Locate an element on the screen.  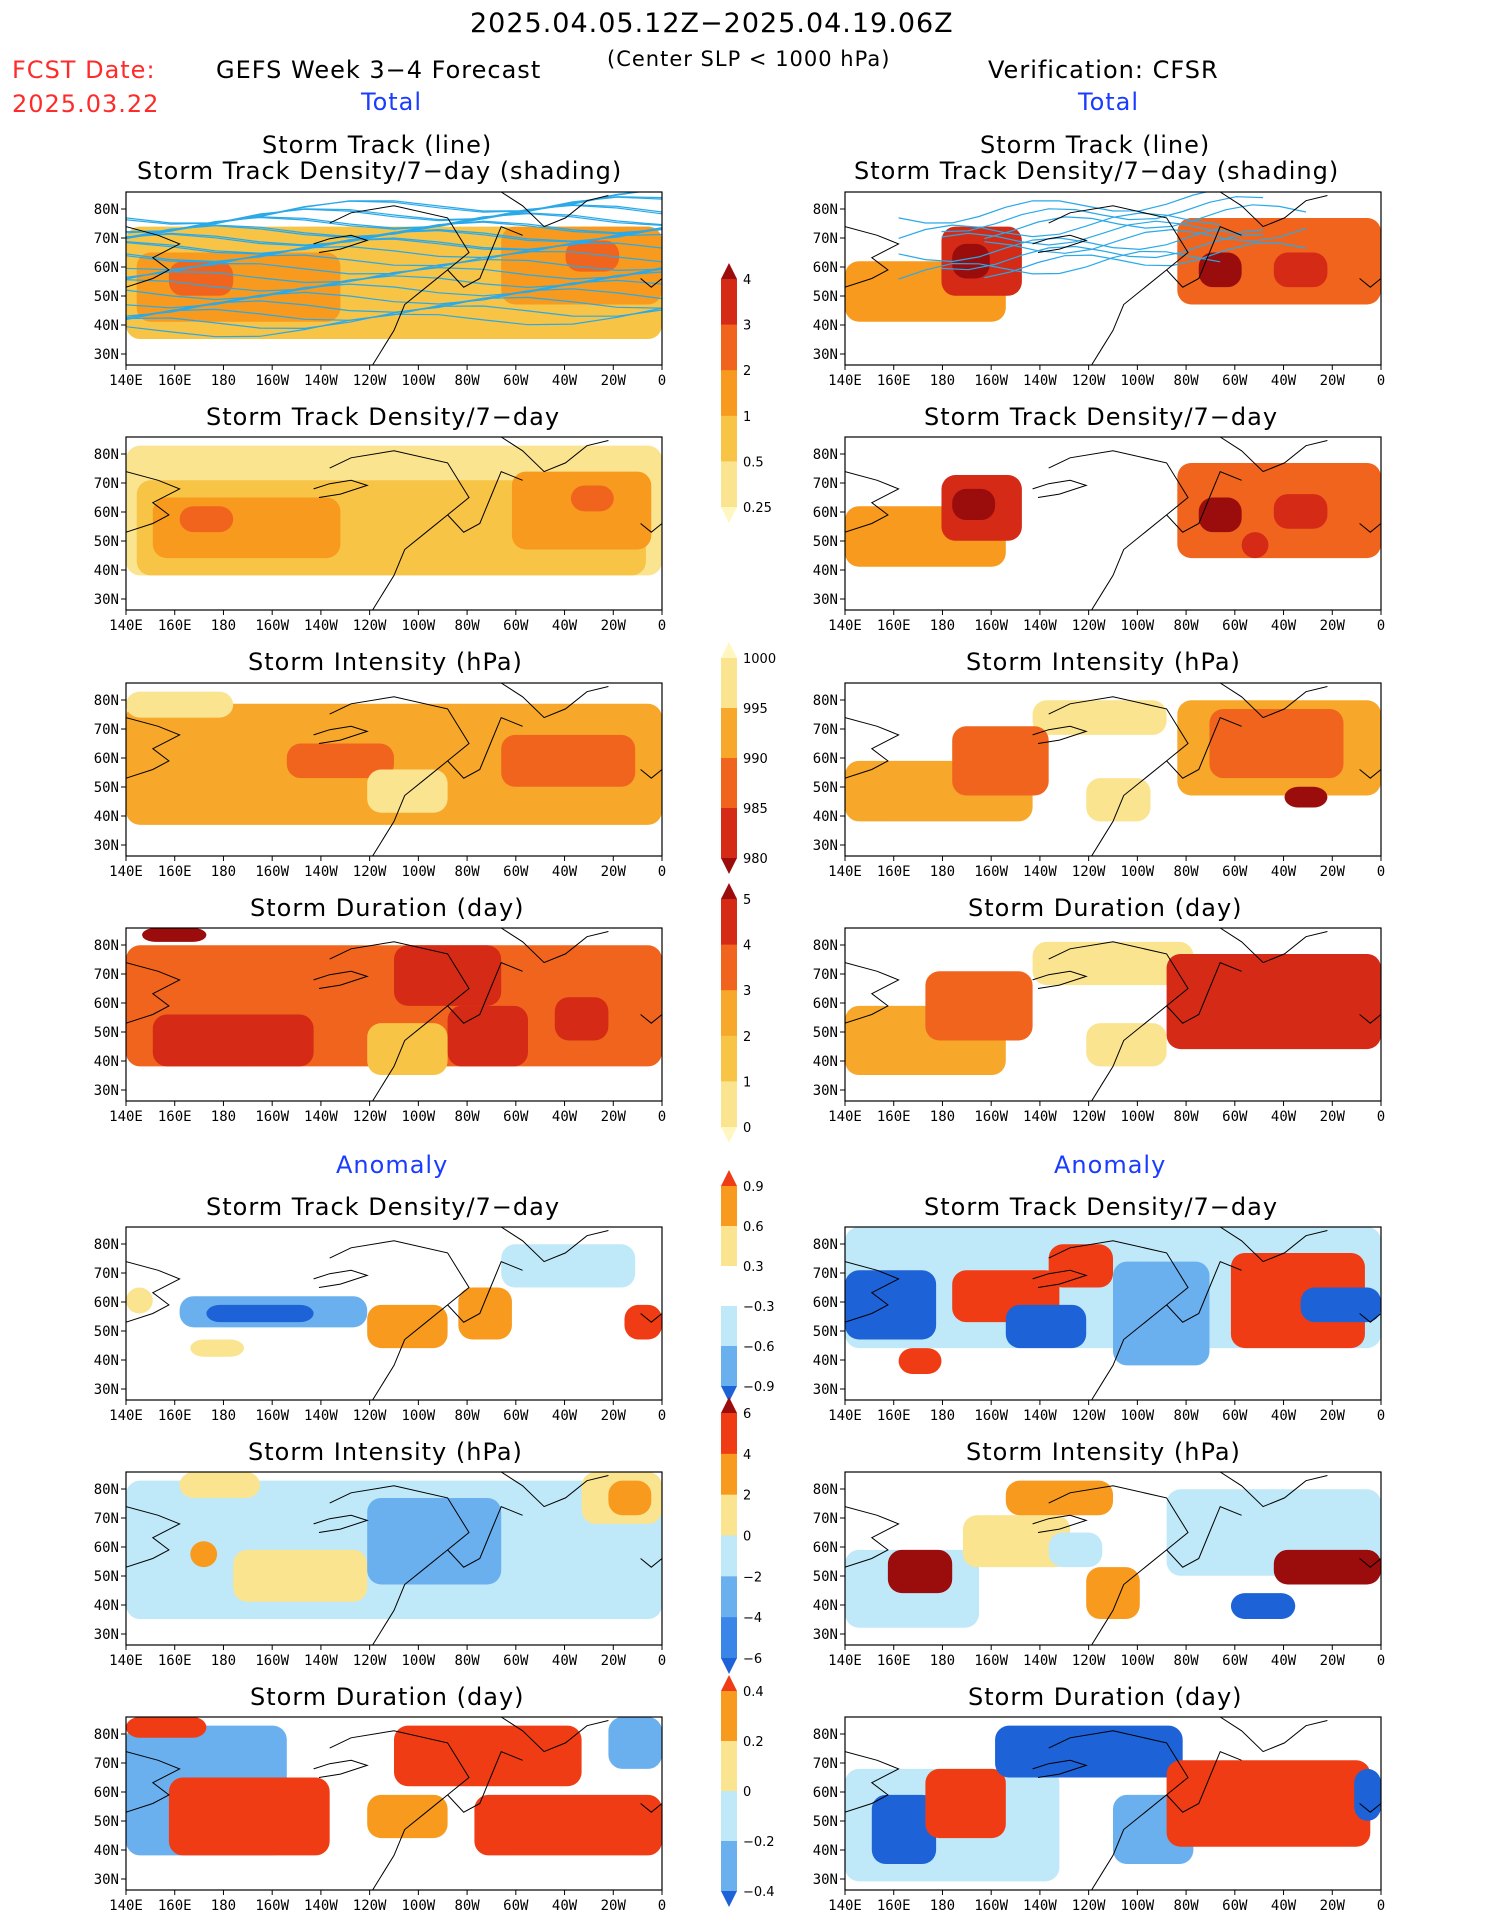
colorbar-label: 1000 is located at coordinates (759, 659).